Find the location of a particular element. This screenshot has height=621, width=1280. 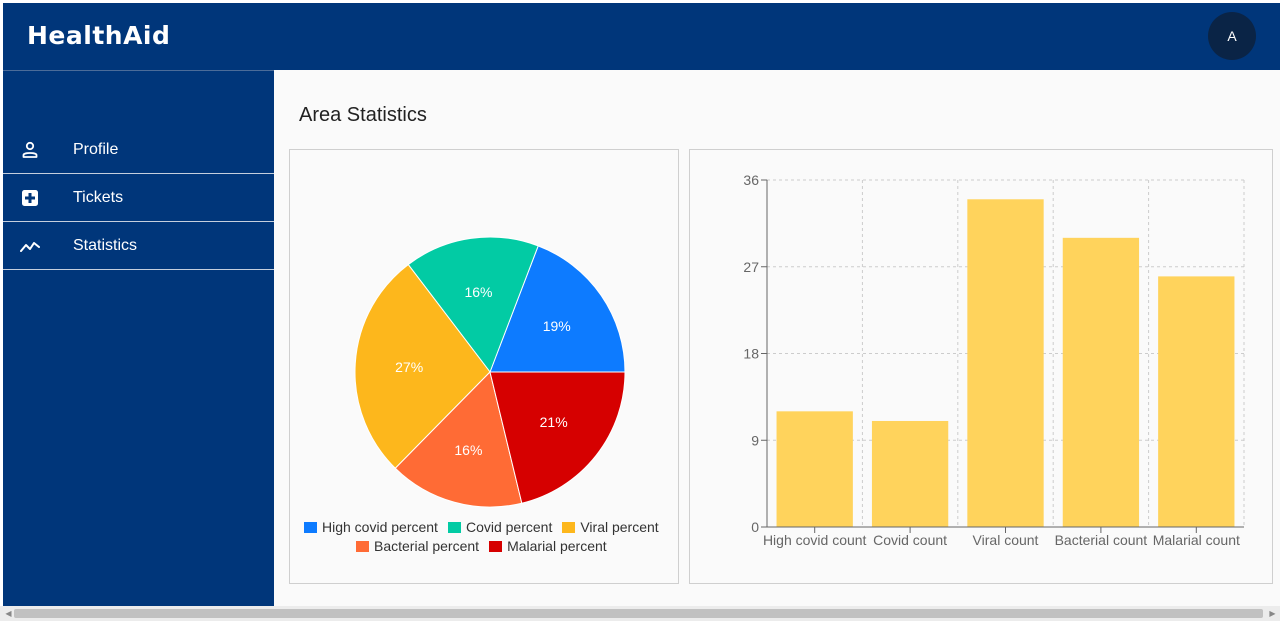

x-tick-label: Viral count is located at coordinates (1006, 540).